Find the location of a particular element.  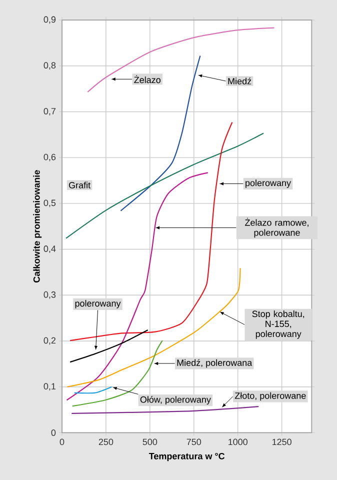

x-tick-label: 0 is located at coordinates (62, 442).